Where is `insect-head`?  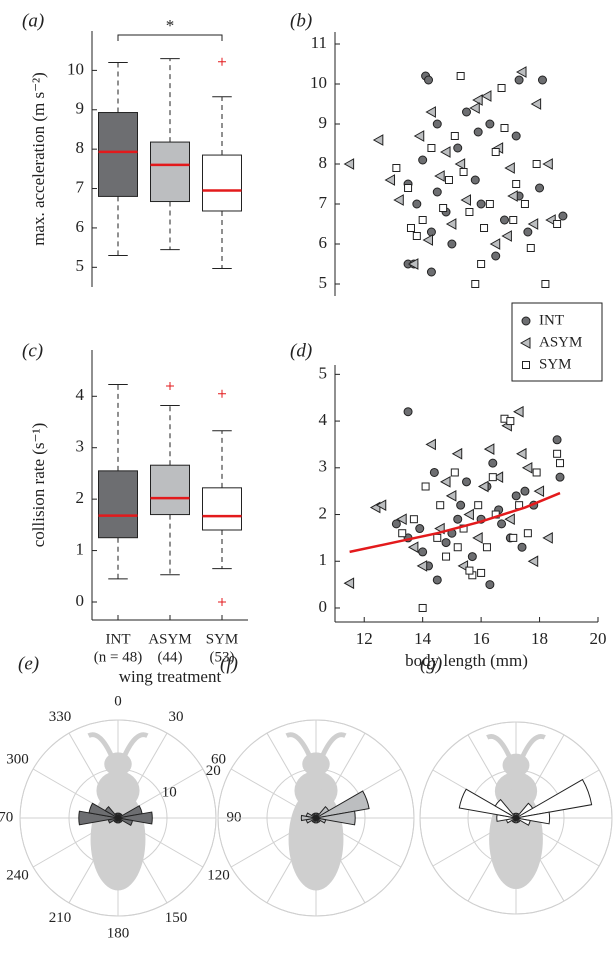 insect-head is located at coordinates (516, 765).